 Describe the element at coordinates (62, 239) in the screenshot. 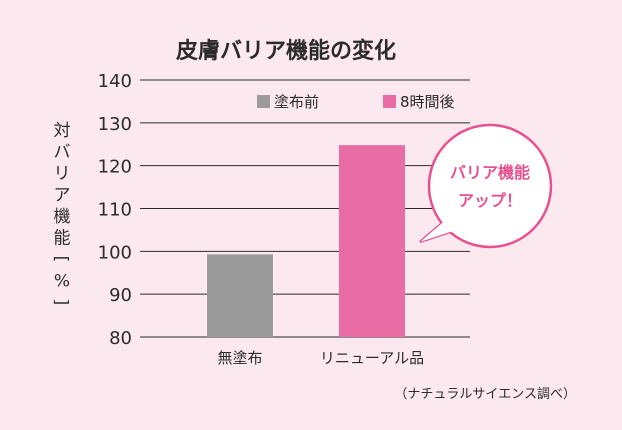

I see `y-axis-label-char: 能` at that location.